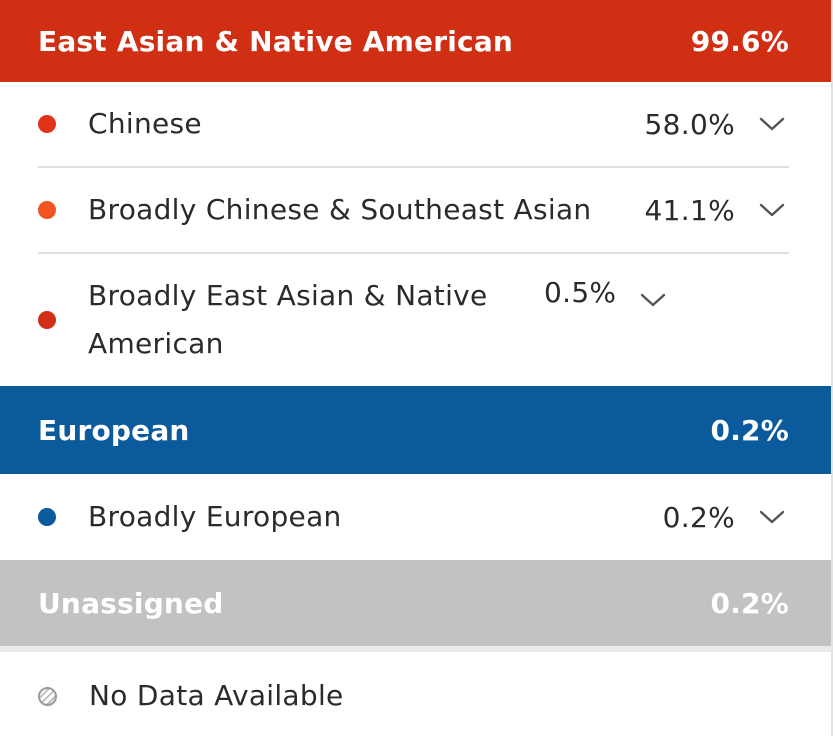  What do you see at coordinates (415, 603) in the screenshot?
I see `group-header-unassigned: Unassigned 0.2%` at bounding box center [415, 603].